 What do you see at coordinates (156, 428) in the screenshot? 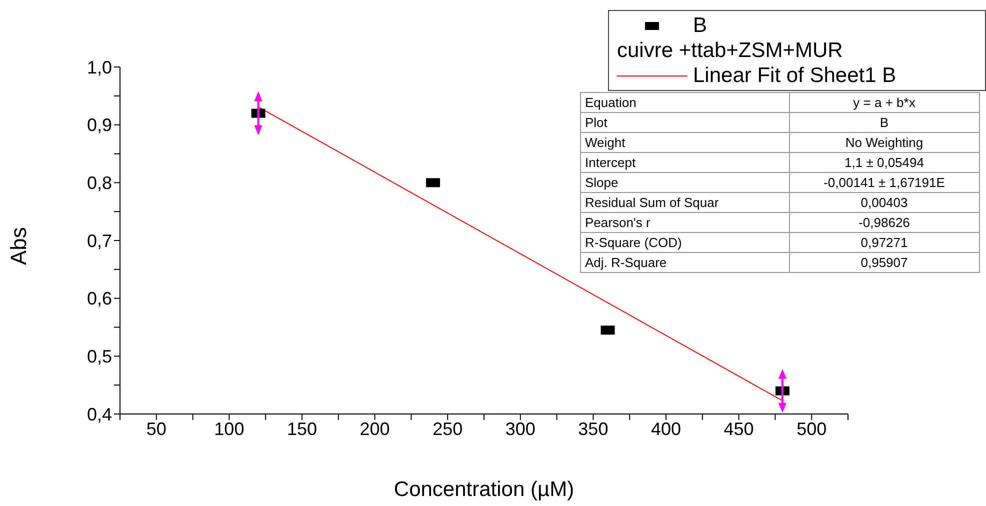
I see `x-tick-label: 50` at bounding box center [156, 428].